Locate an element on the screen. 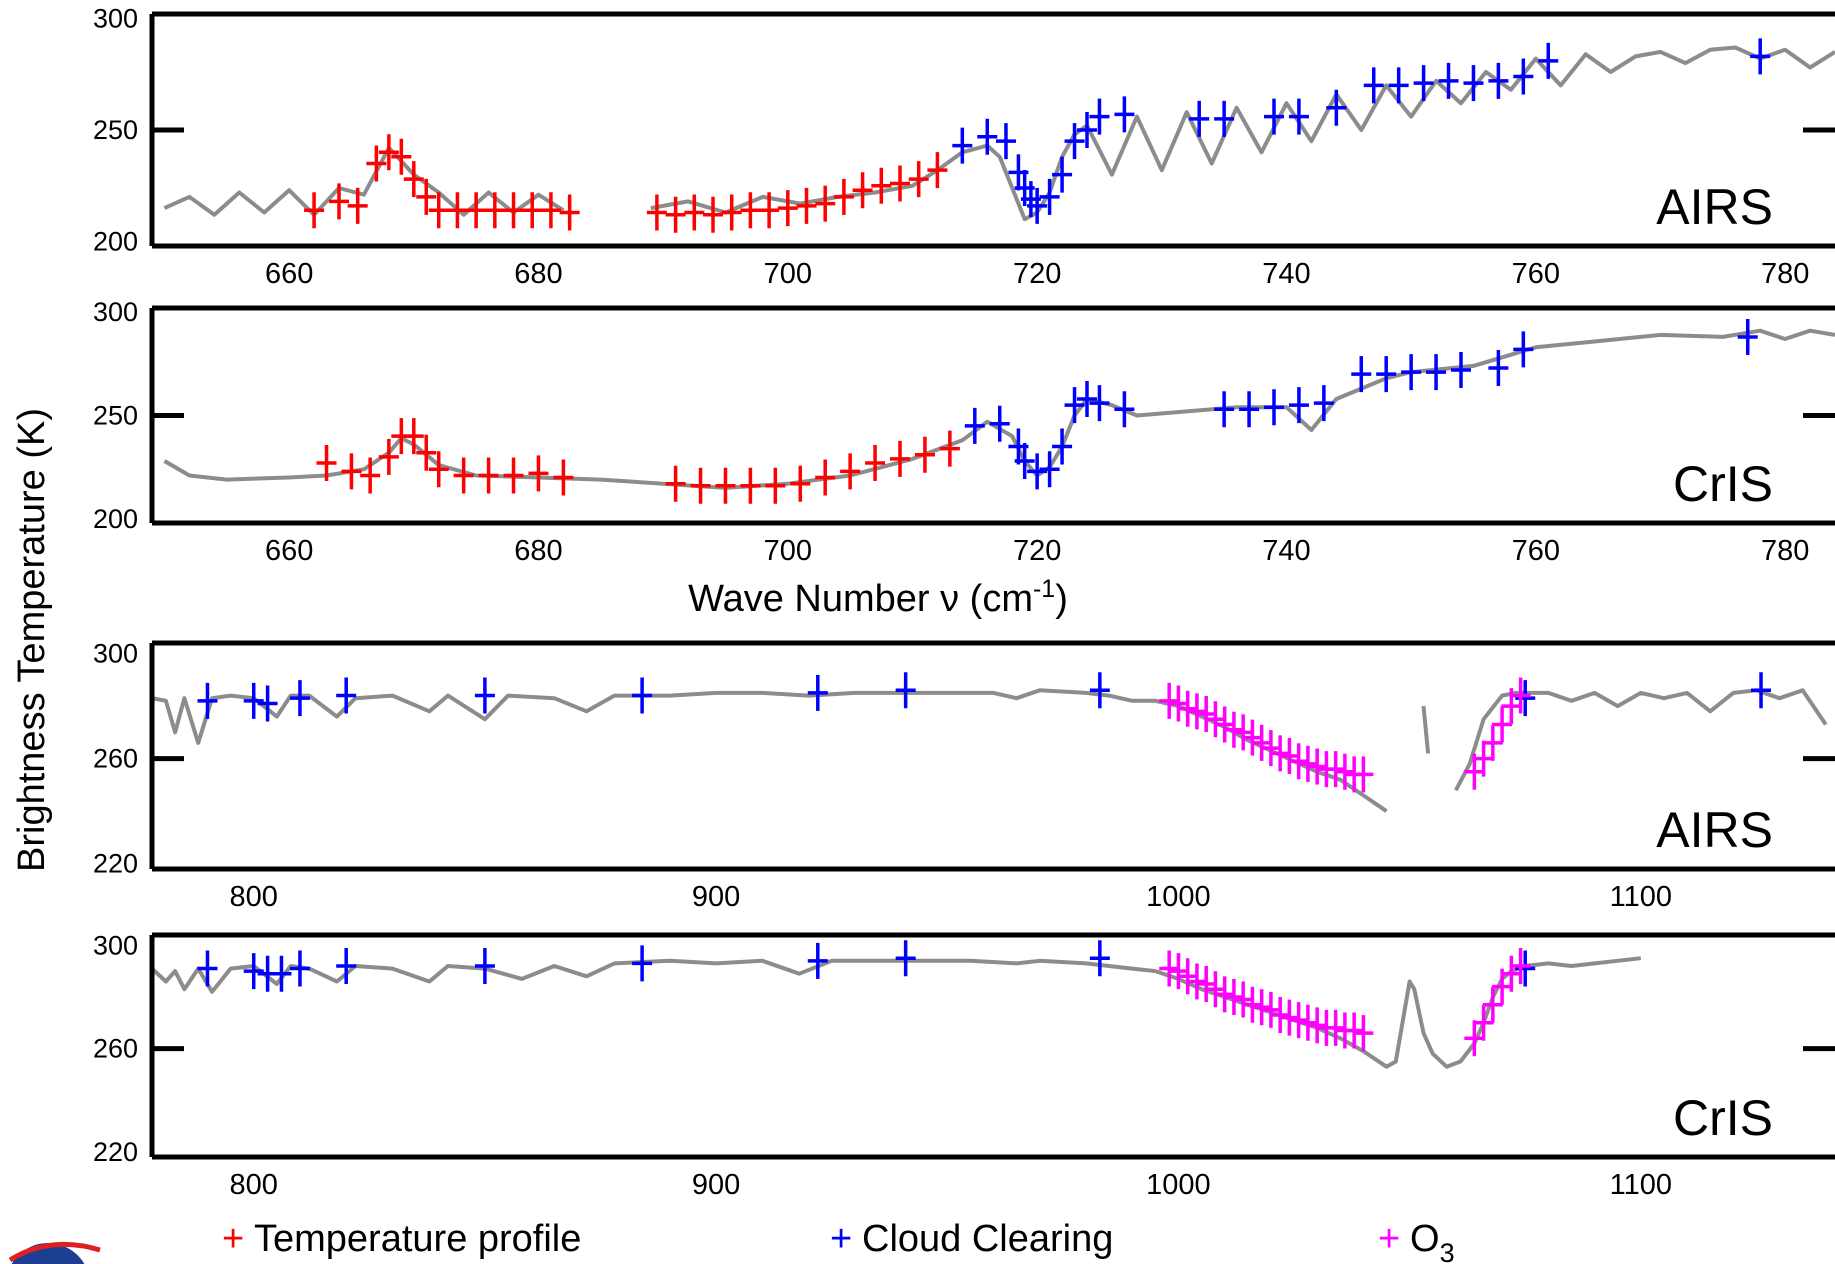 The width and height of the screenshot is (1835, 1264). instrument-label: AIRS is located at coordinates (1714, 830).